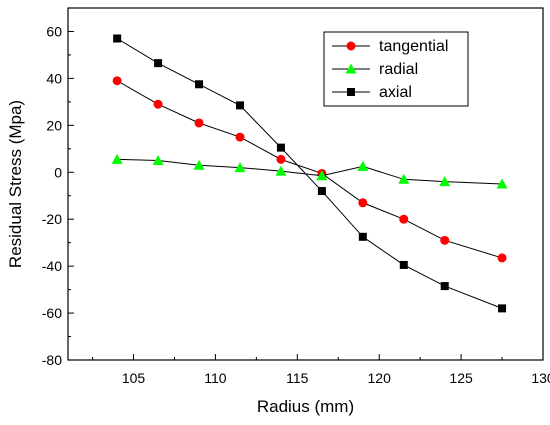 The width and height of the screenshot is (550, 425). Describe the element at coordinates (380, 378) in the screenshot. I see `x-tick-label: 120` at that location.